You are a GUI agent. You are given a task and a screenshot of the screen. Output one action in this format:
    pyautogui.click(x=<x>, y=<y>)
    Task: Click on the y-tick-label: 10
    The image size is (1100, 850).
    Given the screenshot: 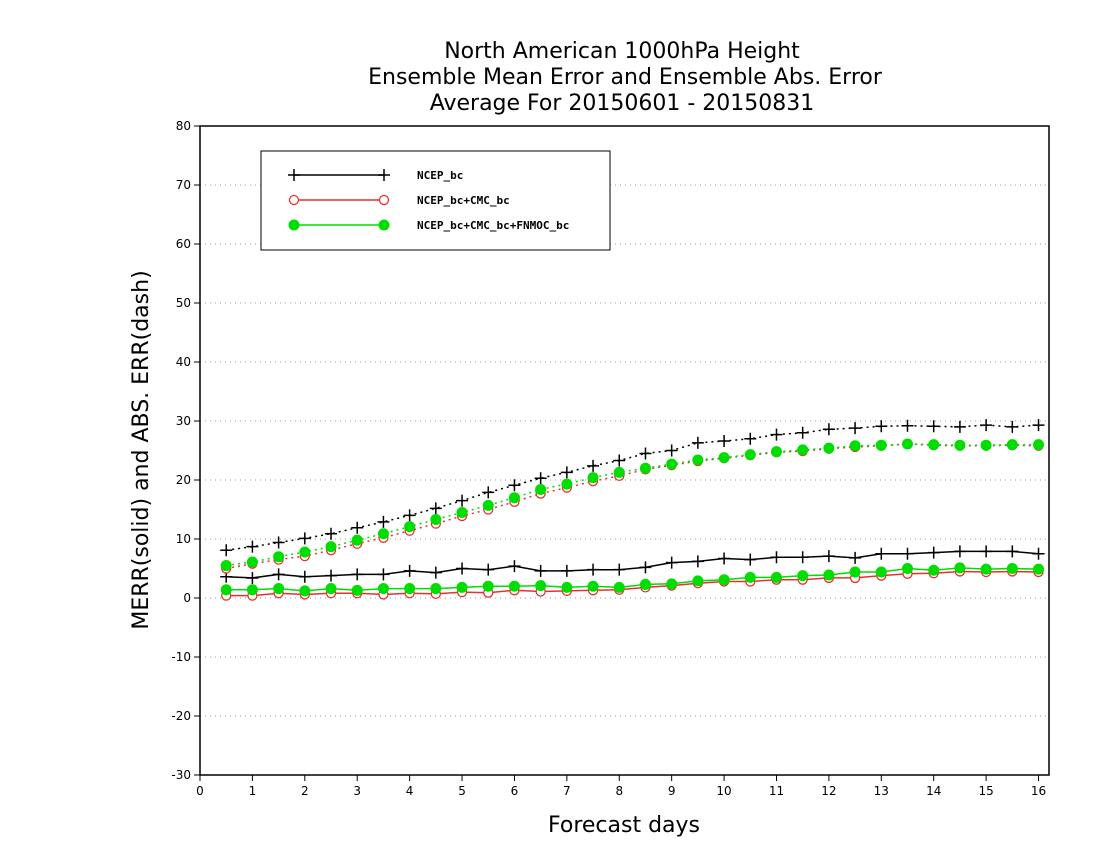 What is the action you would take?
    pyautogui.click(x=183, y=539)
    